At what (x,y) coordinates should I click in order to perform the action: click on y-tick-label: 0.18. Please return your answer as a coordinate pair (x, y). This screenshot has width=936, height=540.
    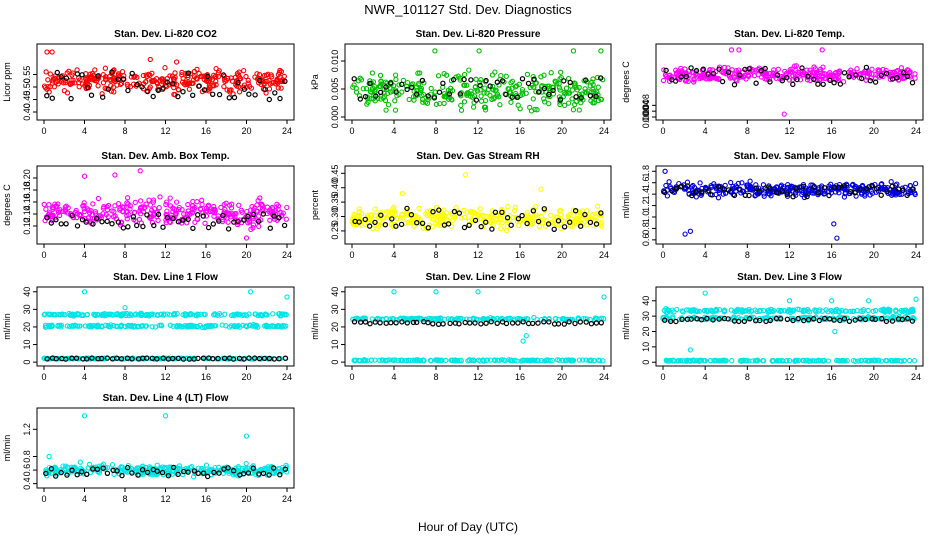
    Looking at the image, I should click on (27, 190).